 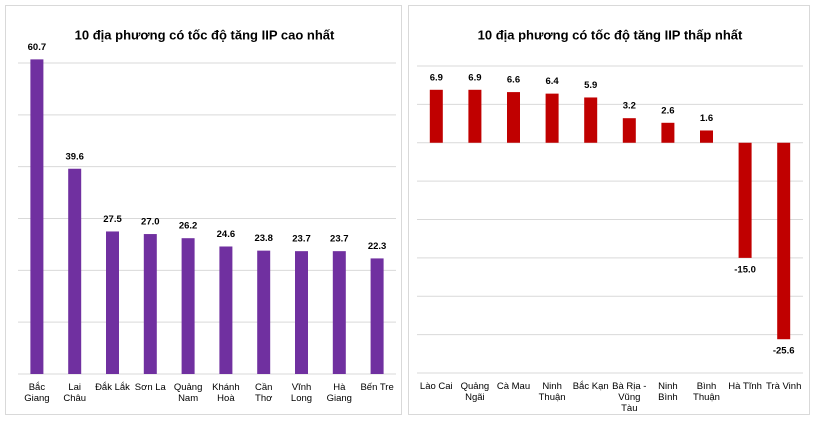 I want to click on x-tick-label: Ninh Bình, so click(x=668, y=392).